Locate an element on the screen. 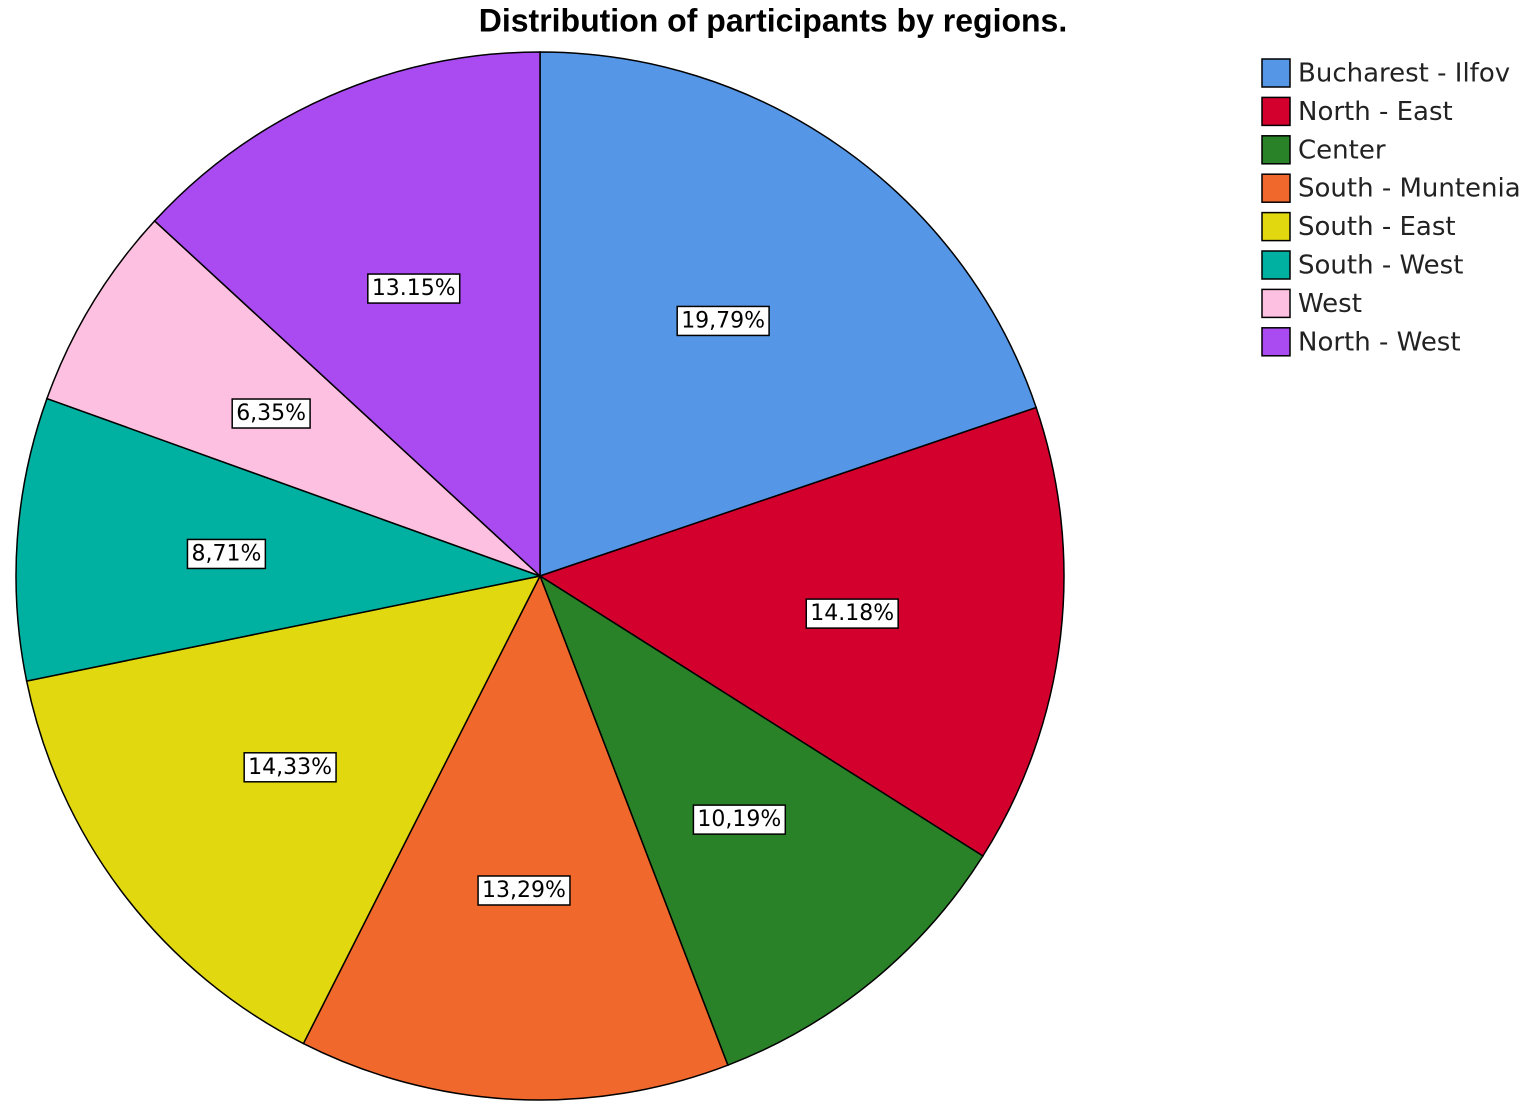  value-label: 8,71% is located at coordinates (226, 553).